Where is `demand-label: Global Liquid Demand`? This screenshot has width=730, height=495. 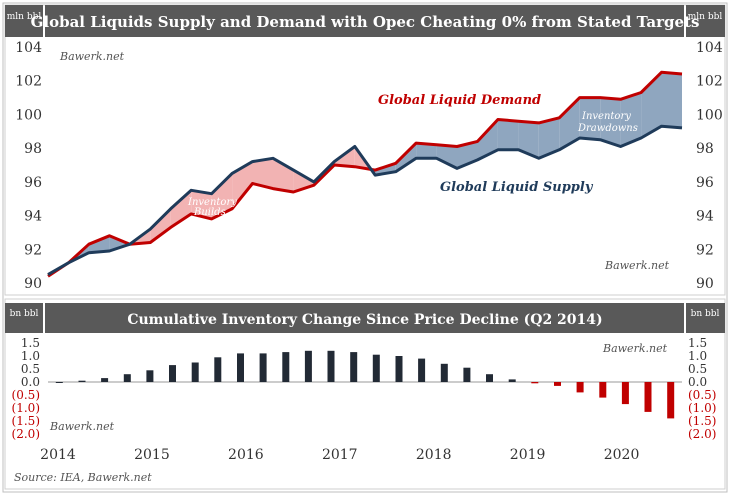
demand-label: Global Liquid Demand is located at coordinates (459, 100).